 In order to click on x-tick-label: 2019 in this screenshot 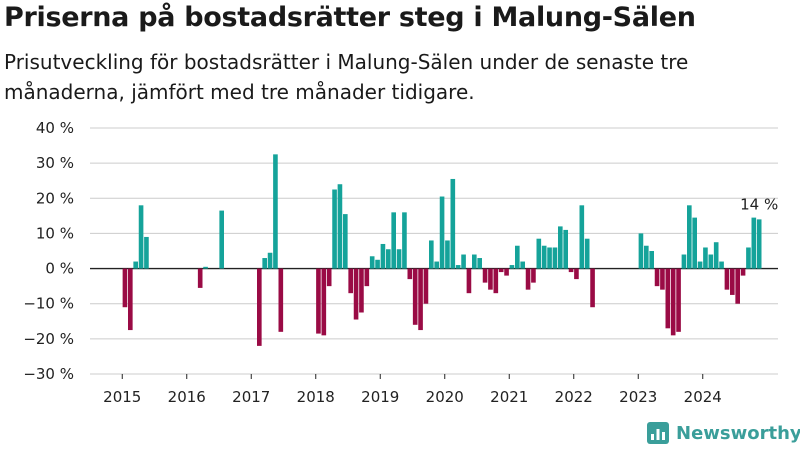, I will do `click(380, 397)`.